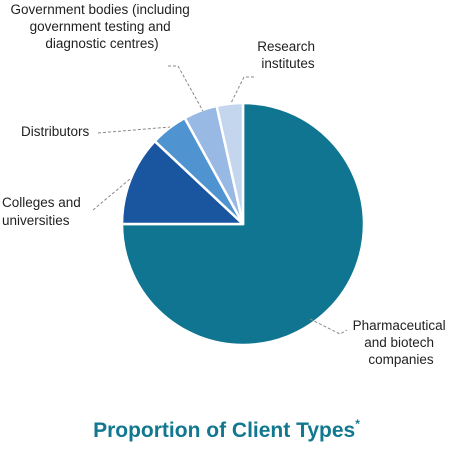  What do you see at coordinates (182, 182) in the screenshot?
I see `pie-slice-colleges` at bounding box center [182, 182].